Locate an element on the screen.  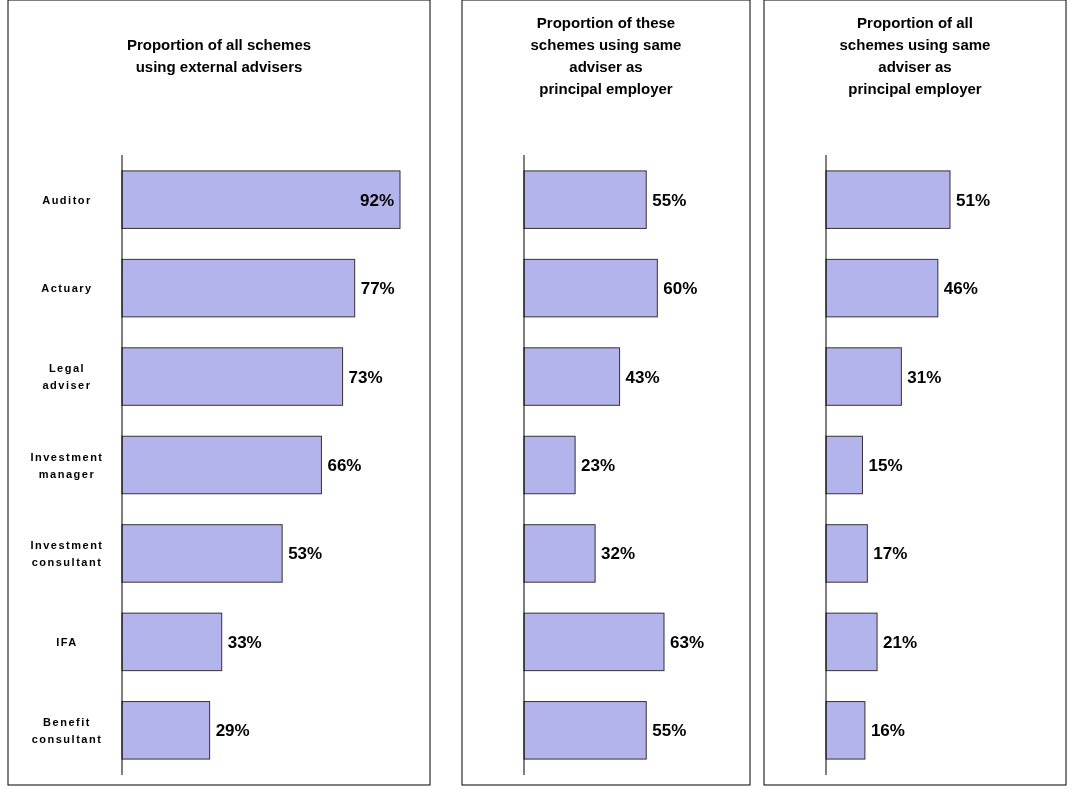
chart-title: Proportion of all schemes using external advisers is located at coordinates (219, 55).